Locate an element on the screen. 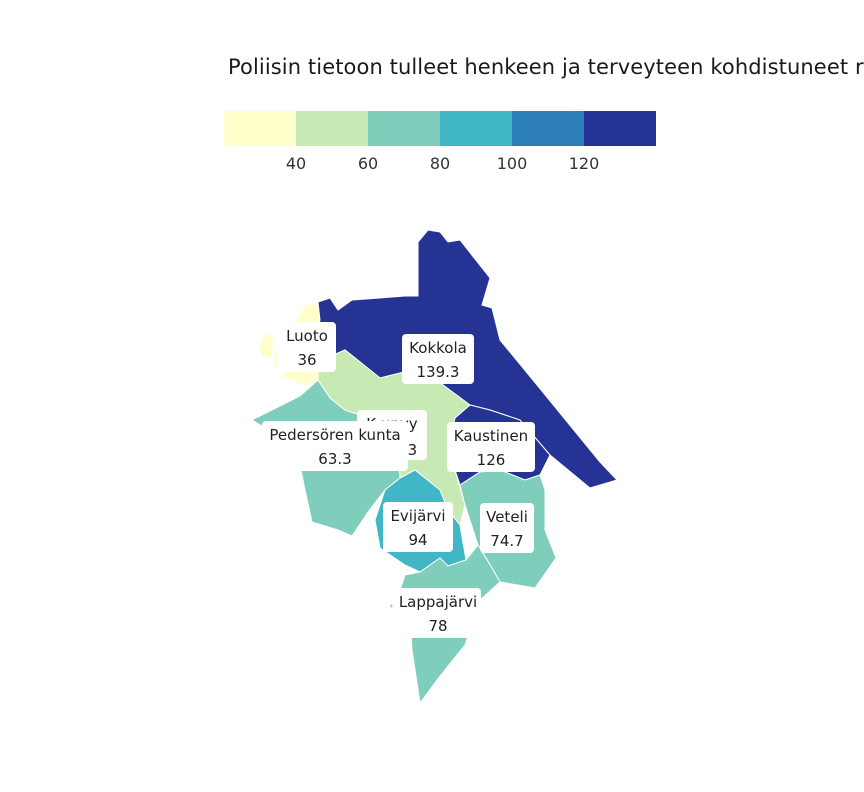  svg-text: Evijärvi is located at coordinates (417, 516).